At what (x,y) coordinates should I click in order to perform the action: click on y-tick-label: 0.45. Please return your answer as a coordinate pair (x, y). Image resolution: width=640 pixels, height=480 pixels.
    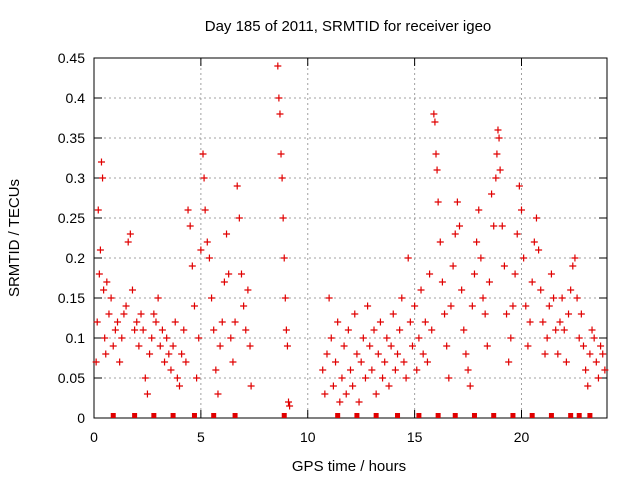
    Looking at the image, I should click on (71, 58).